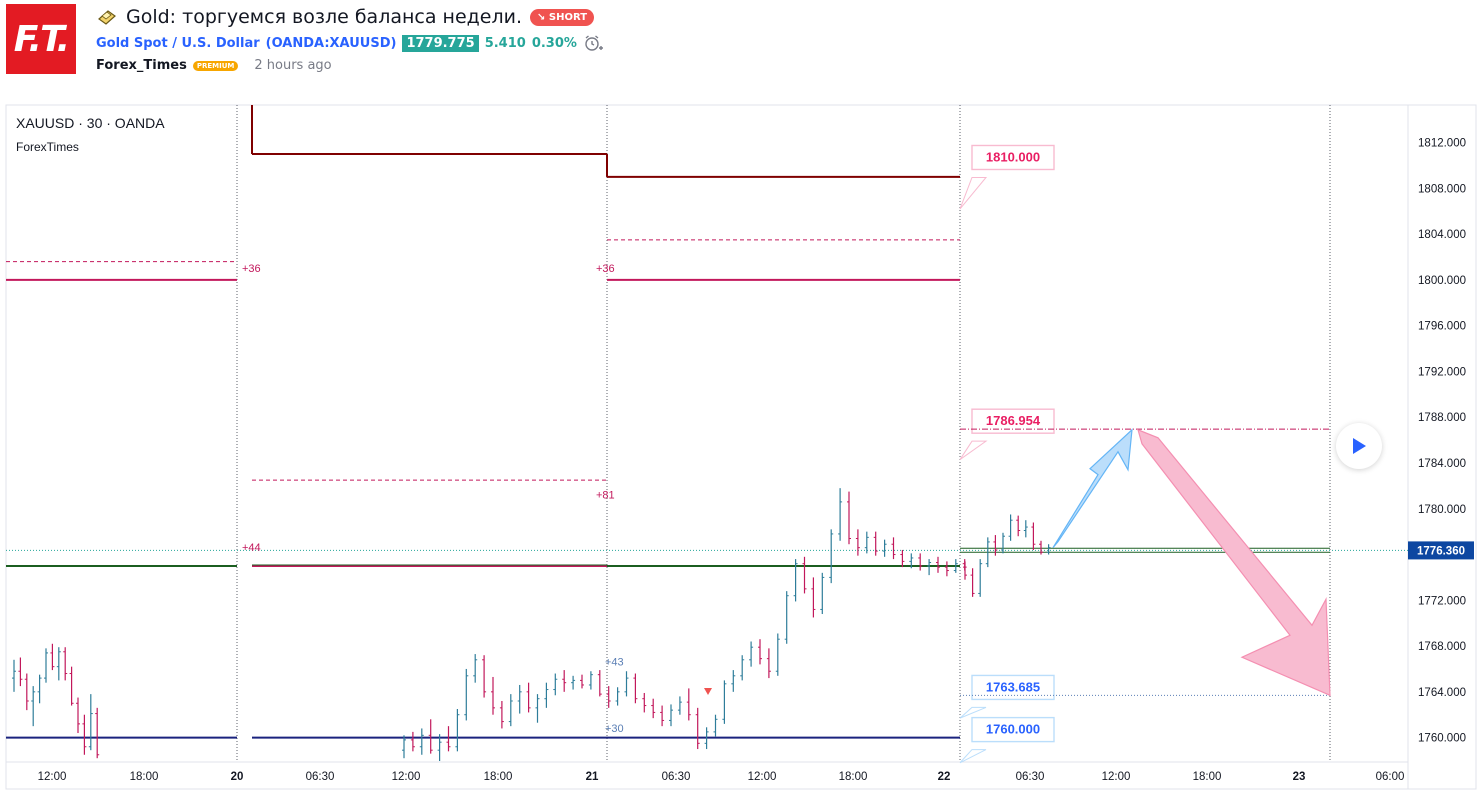 The width and height of the screenshot is (1480, 797). What do you see at coordinates (1442, 144) in the screenshot?
I see `price-tick-label: 1812.000` at bounding box center [1442, 144].